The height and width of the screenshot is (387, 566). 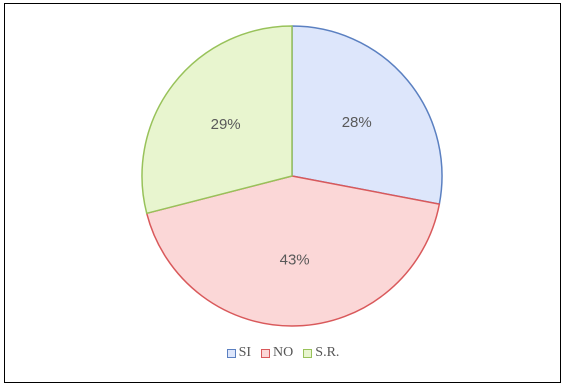 I want to click on data-label-s-r: 29%, so click(x=226, y=124).